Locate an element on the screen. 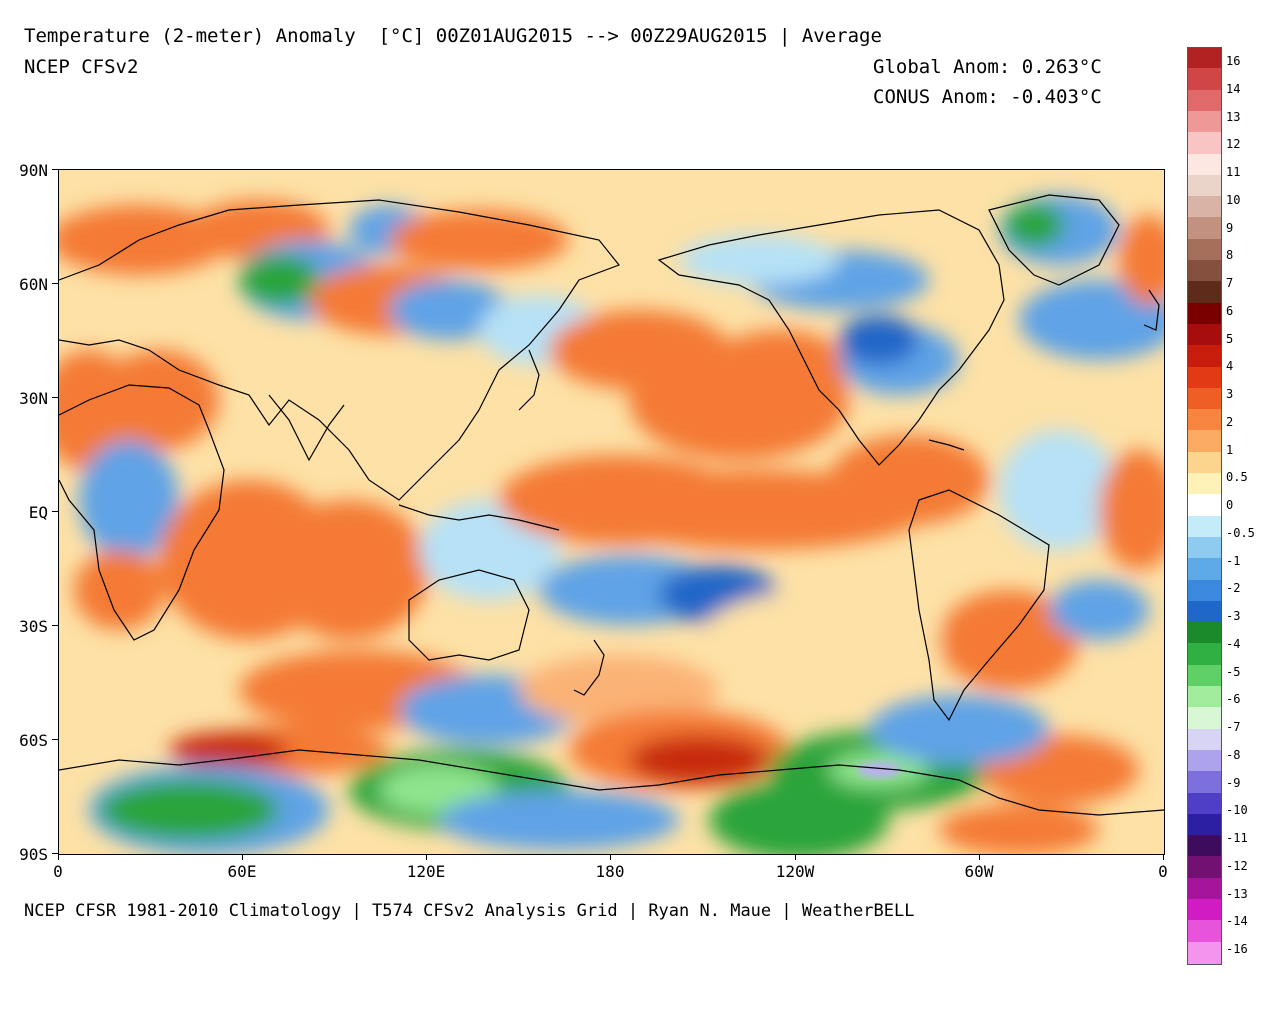 The height and width of the screenshot is (1024, 1280). colorbar-label: -4 is located at coordinates (1233, 643).